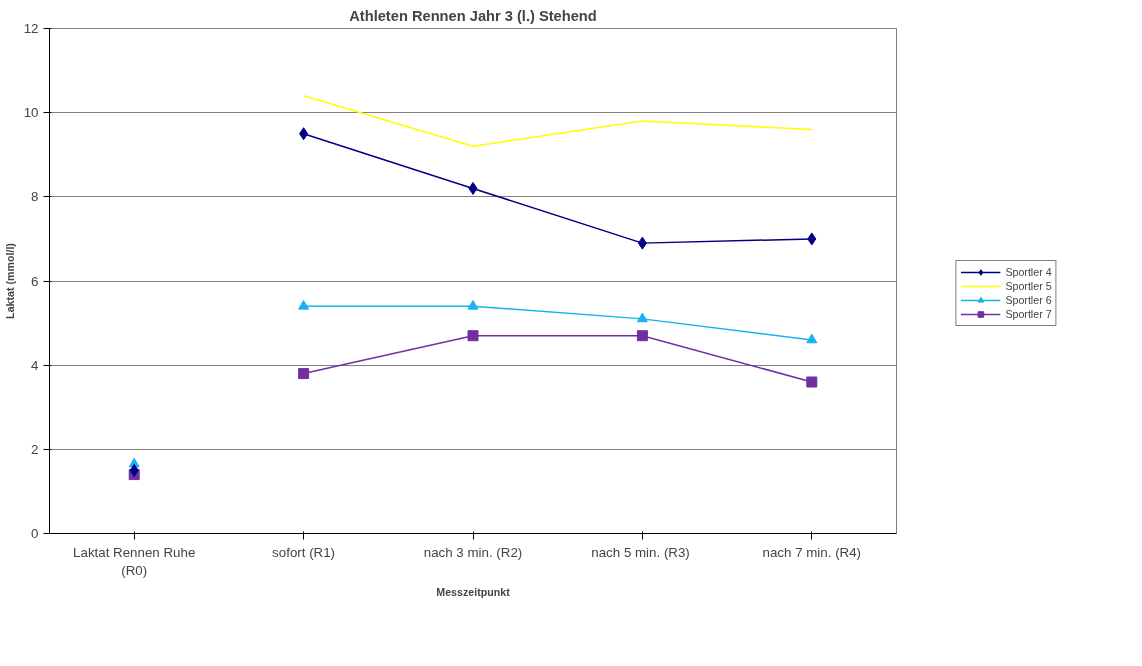 The height and width of the screenshot is (666, 1142). What do you see at coordinates (35, 365) in the screenshot?
I see `y-tick-label: 4` at bounding box center [35, 365].